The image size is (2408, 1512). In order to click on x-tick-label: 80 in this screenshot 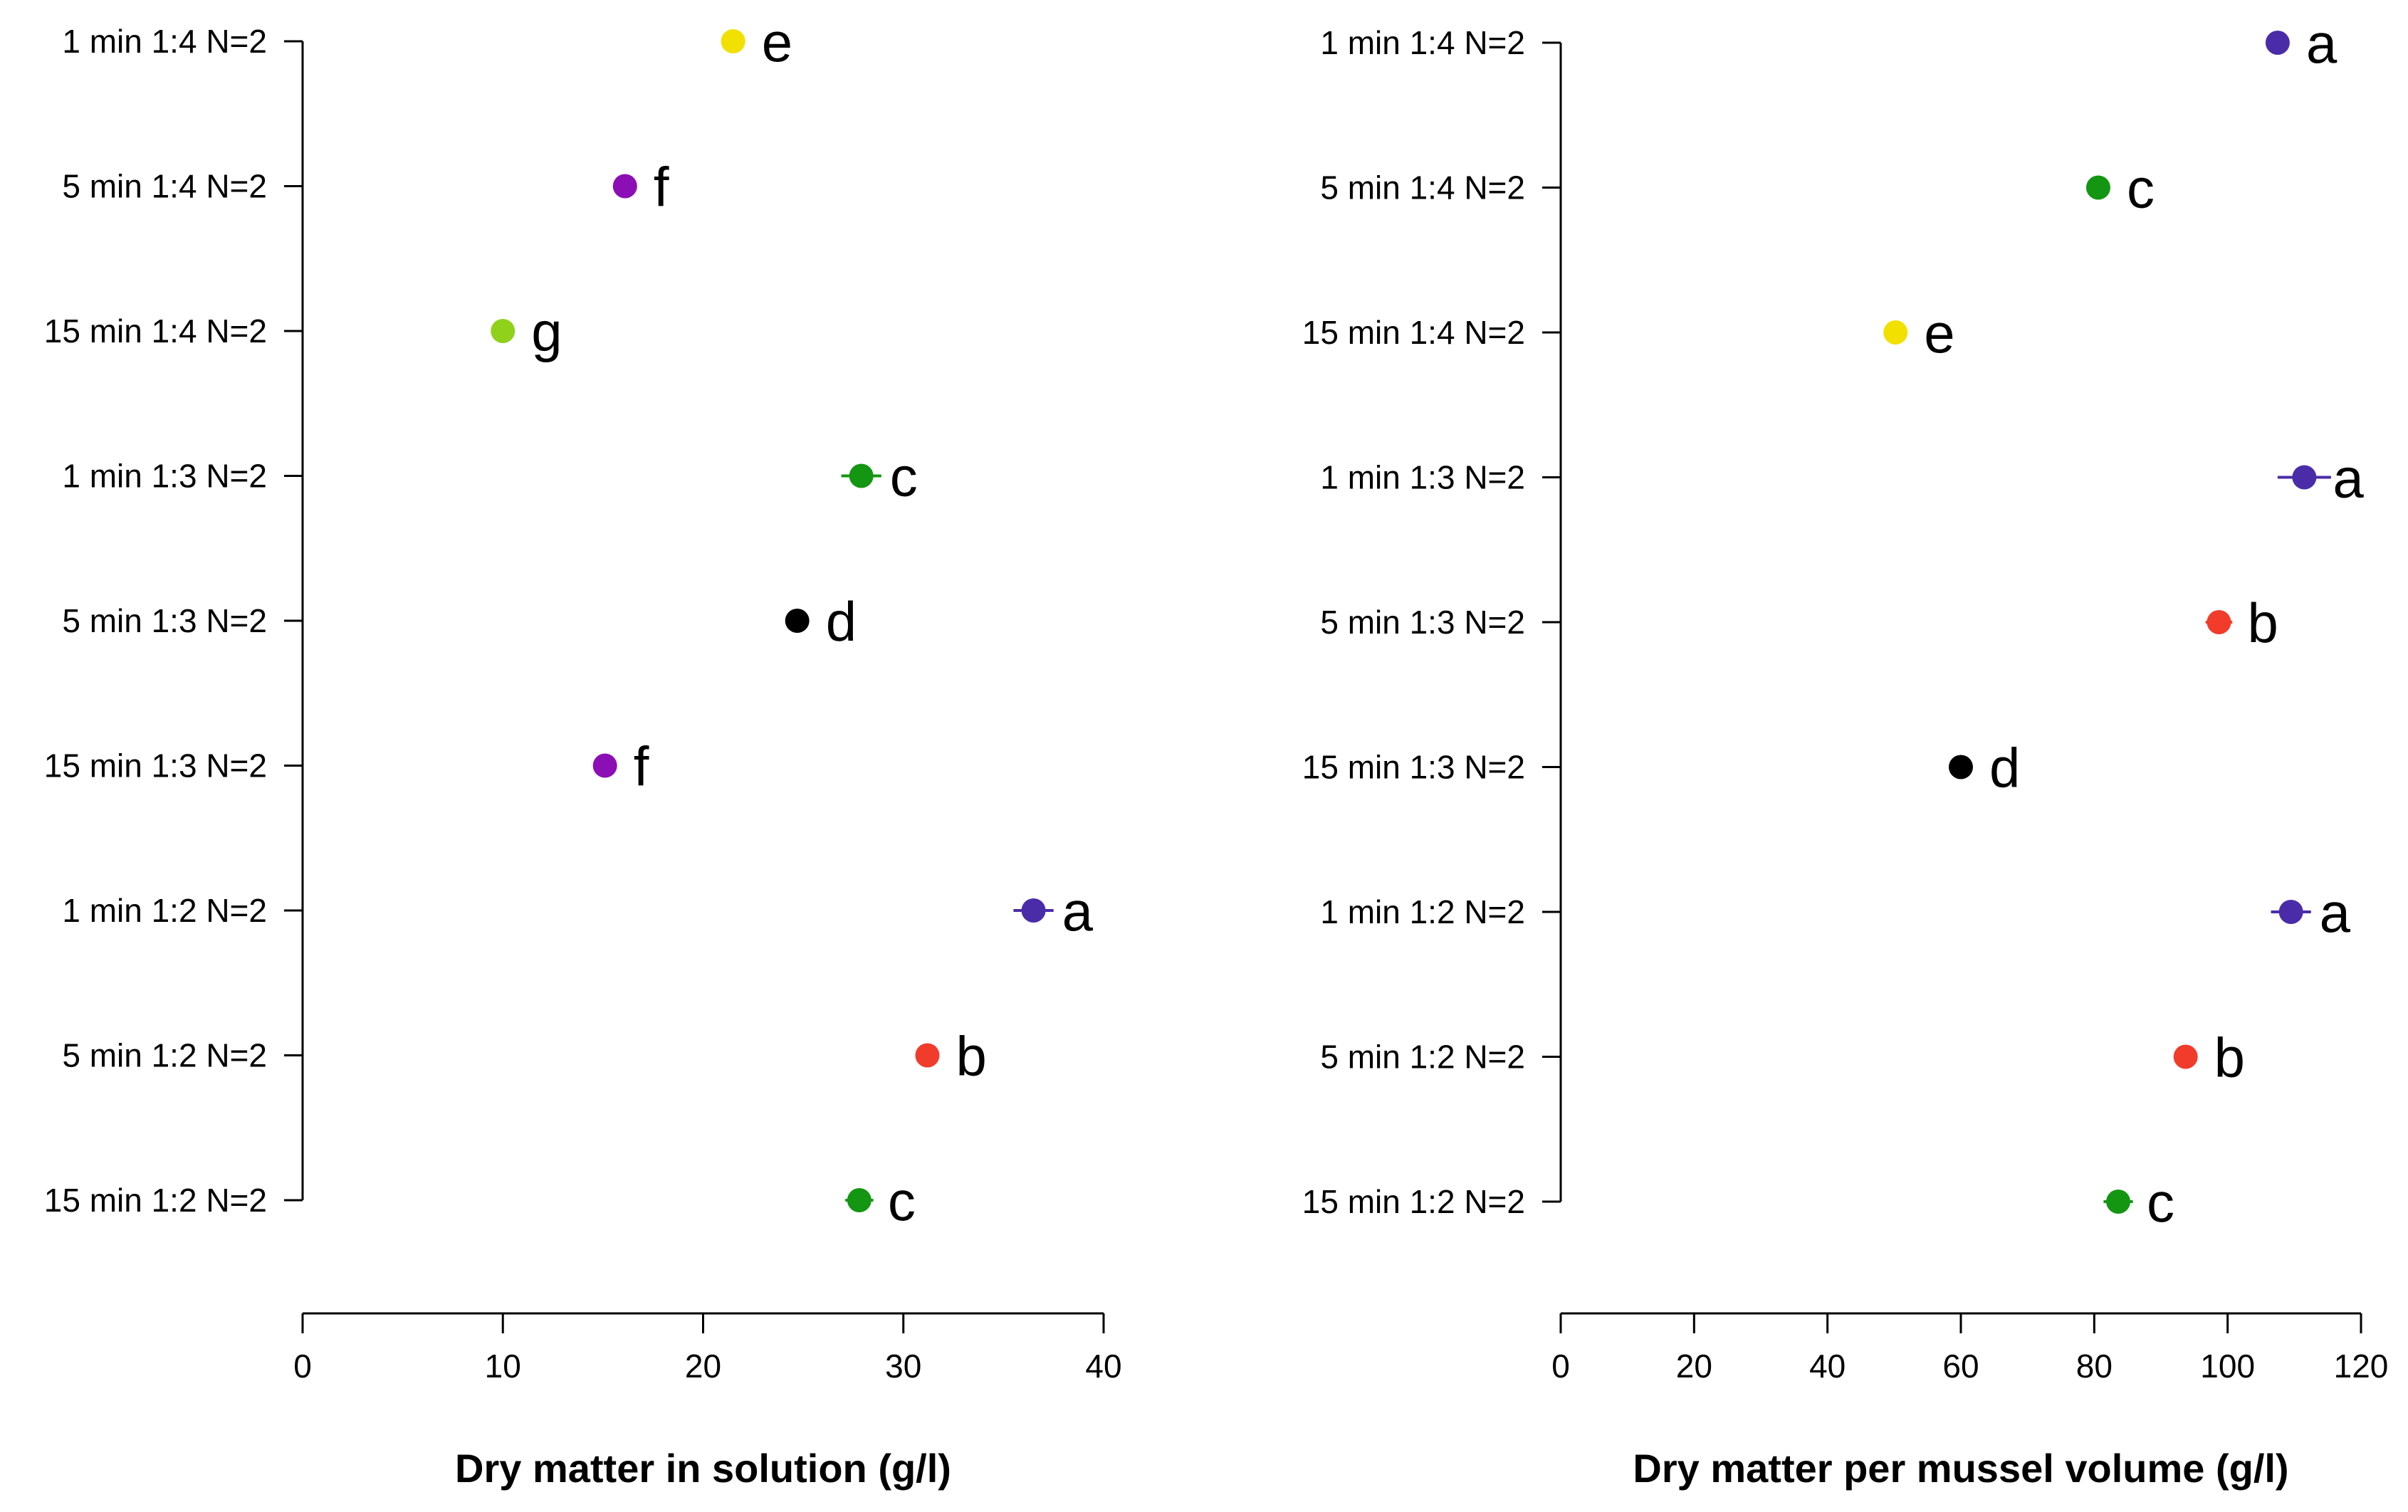, I will do `click(2094, 1366)`.